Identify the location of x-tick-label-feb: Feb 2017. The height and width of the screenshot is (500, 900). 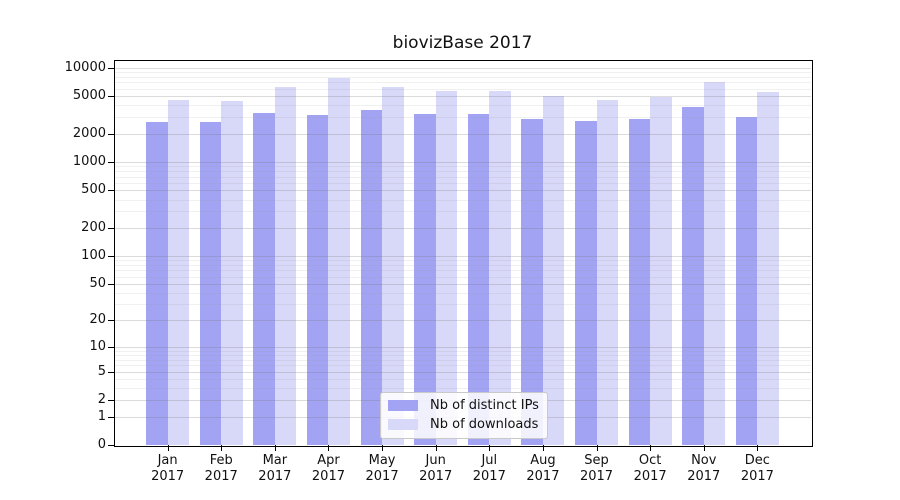
(221, 468).